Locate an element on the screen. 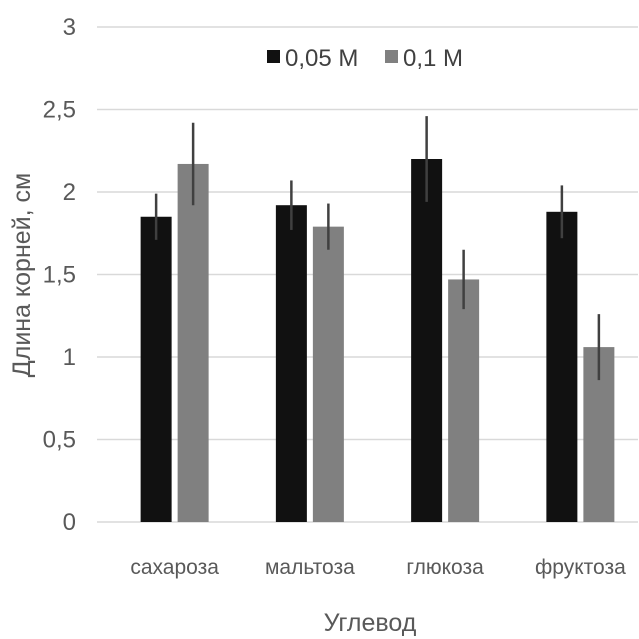 The width and height of the screenshot is (639, 639). legend: 0,05 М 0,1 М is located at coordinates (365, 58).